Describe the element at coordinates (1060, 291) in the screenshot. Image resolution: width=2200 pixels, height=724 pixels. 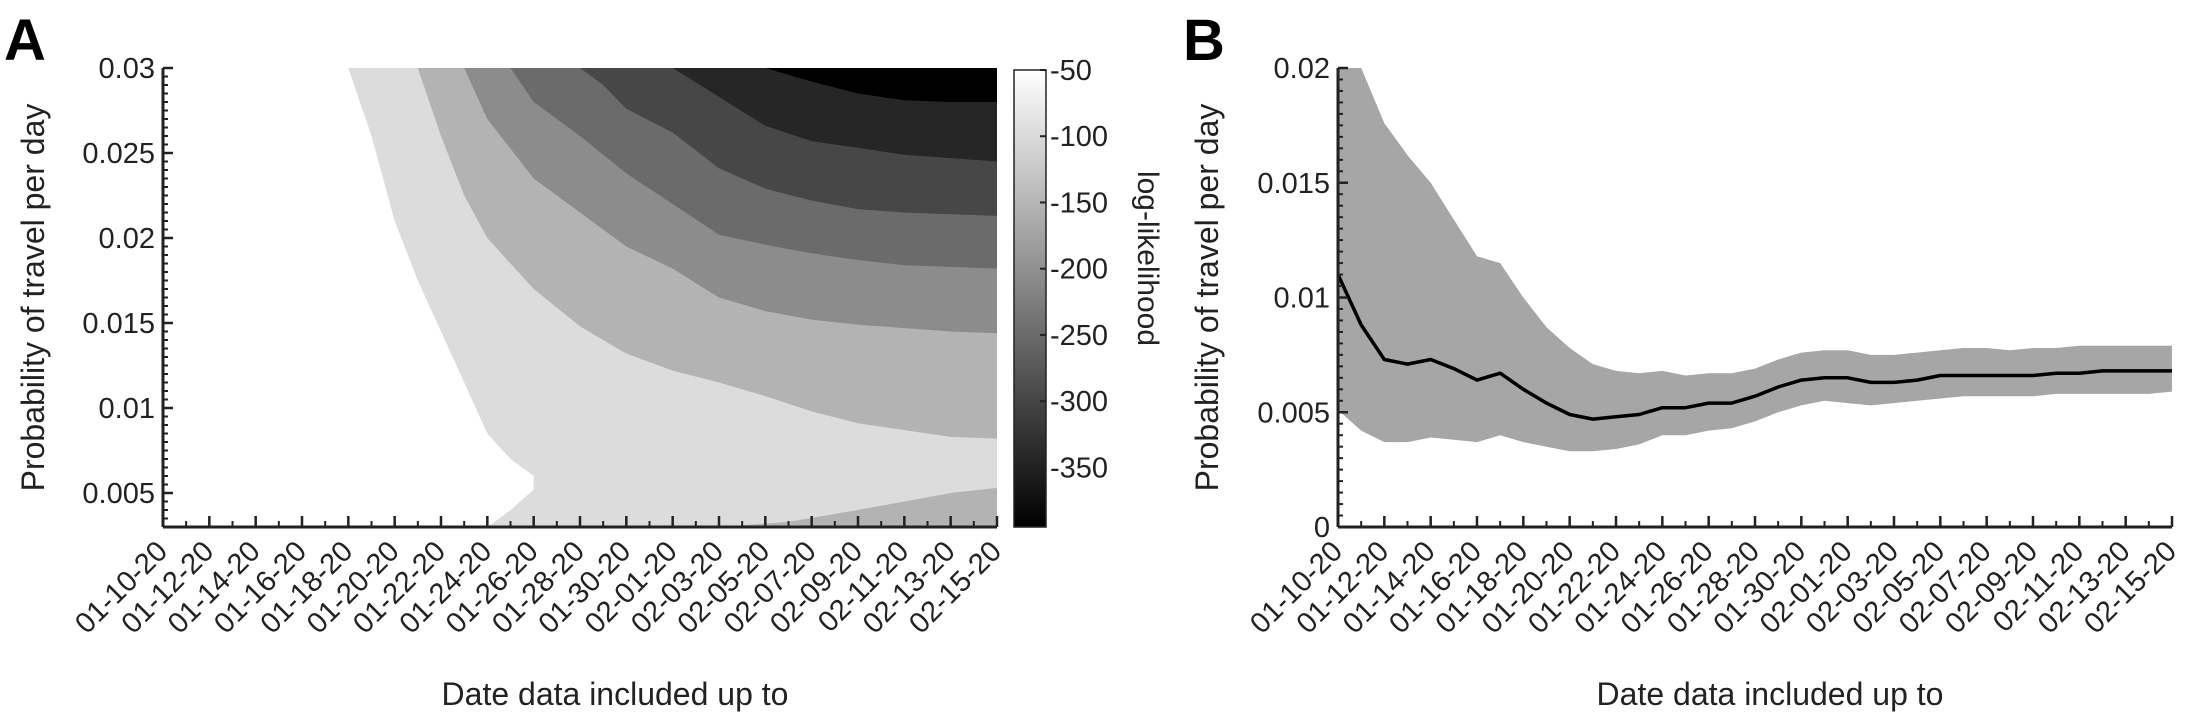
I see `colorbar: -50 -100 -150 -200 -250 -300 -350` at that location.